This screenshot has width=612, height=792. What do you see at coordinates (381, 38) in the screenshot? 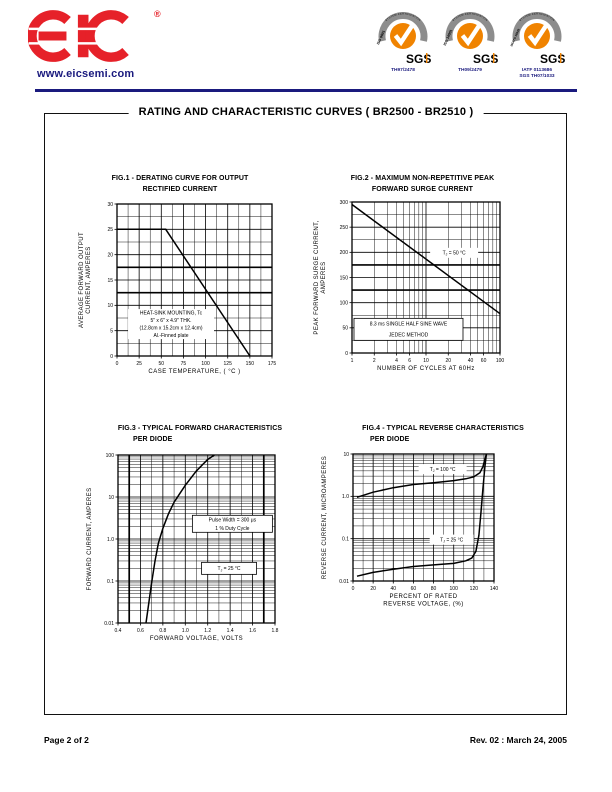
I see `svg-text: ISO 9001` at bounding box center [381, 38].